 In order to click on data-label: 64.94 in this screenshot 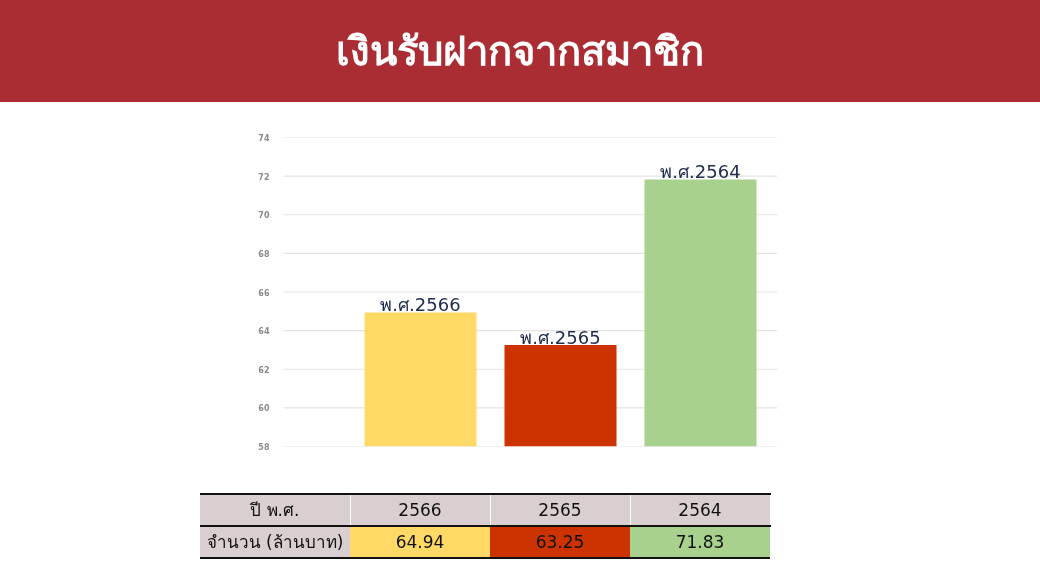, I will do `click(420, 542)`.